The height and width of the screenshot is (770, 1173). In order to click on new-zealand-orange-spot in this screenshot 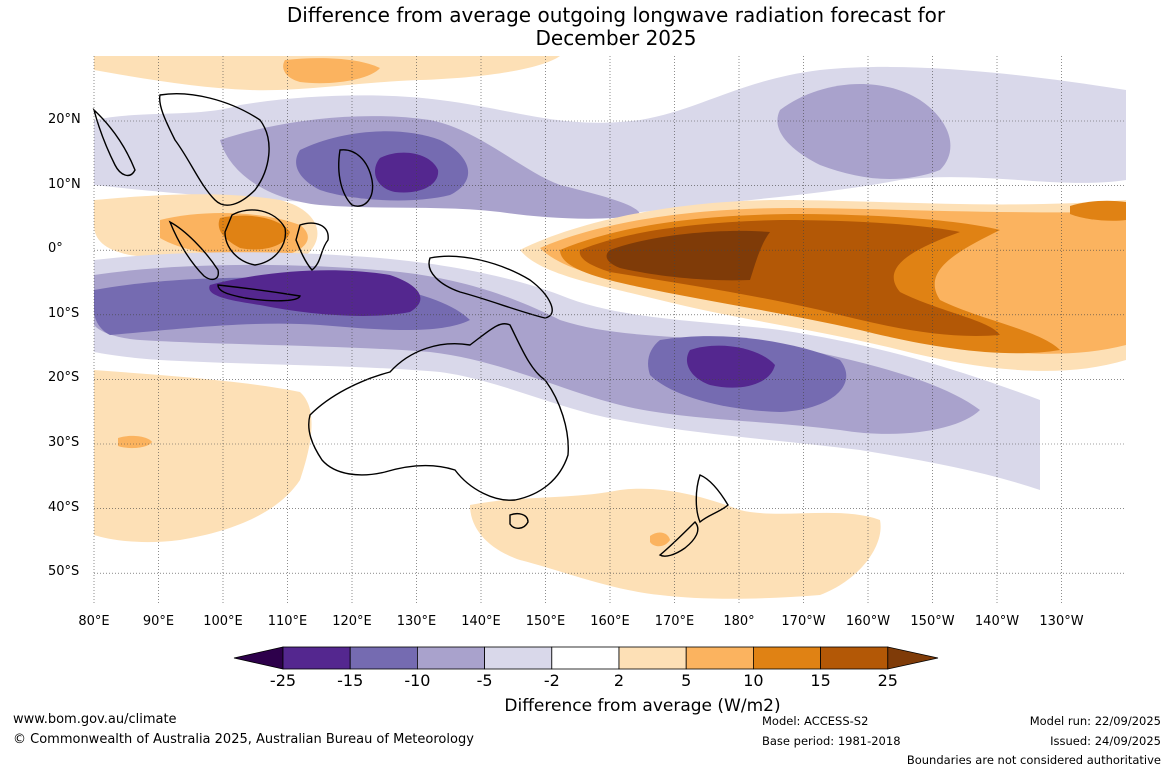, I will do `click(660, 539)`.